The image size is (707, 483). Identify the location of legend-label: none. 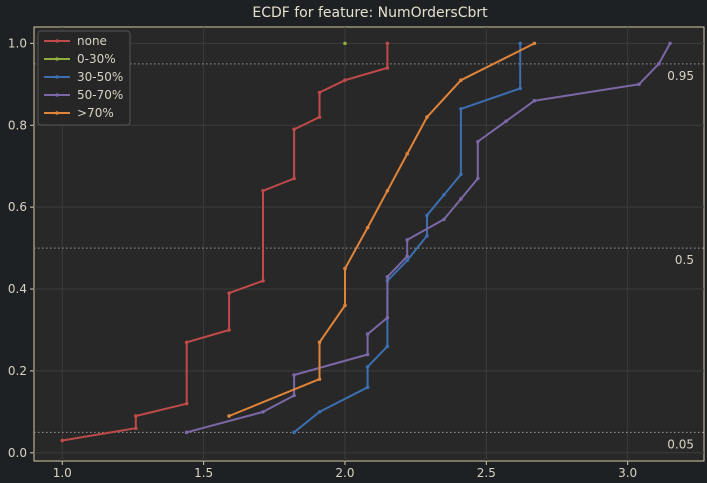
(92, 41).